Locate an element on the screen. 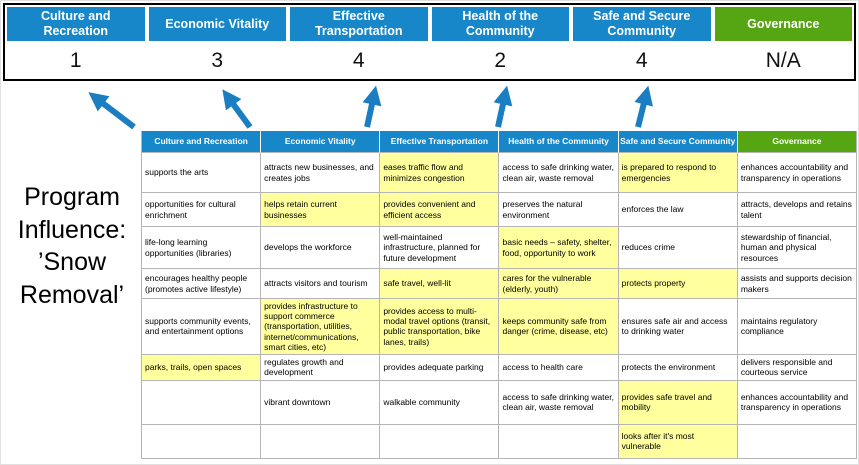 This screenshot has height=465, width=859. table-header-cell: Culture and Recreation is located at coordinates (202, 142).